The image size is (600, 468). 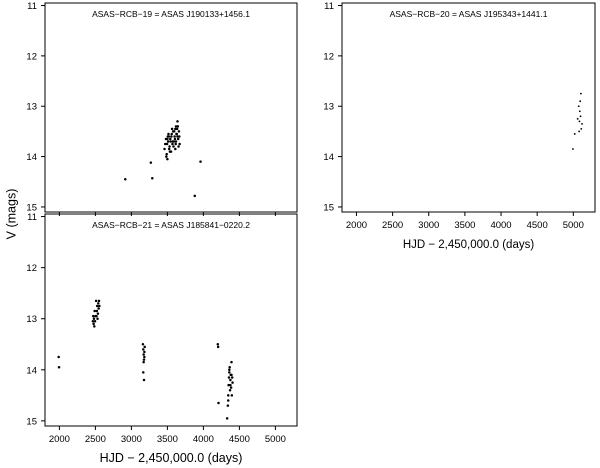 What do you see at coordinates (171, 14) in the screenshot?
I see `panel-title: ASAS−RCB−19 = ASAS J190133+1456.1` at bounding box center [171, 14].